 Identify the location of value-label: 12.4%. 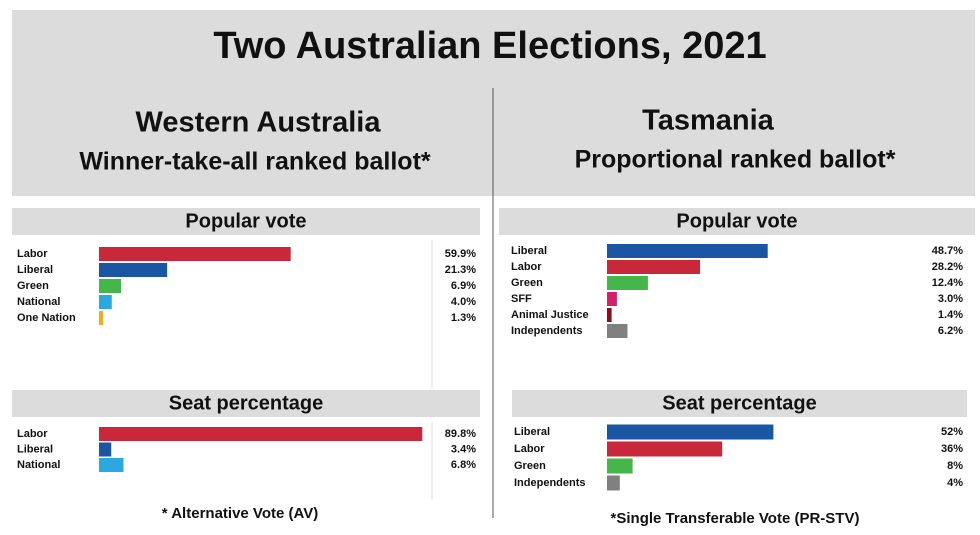
(947, 283).